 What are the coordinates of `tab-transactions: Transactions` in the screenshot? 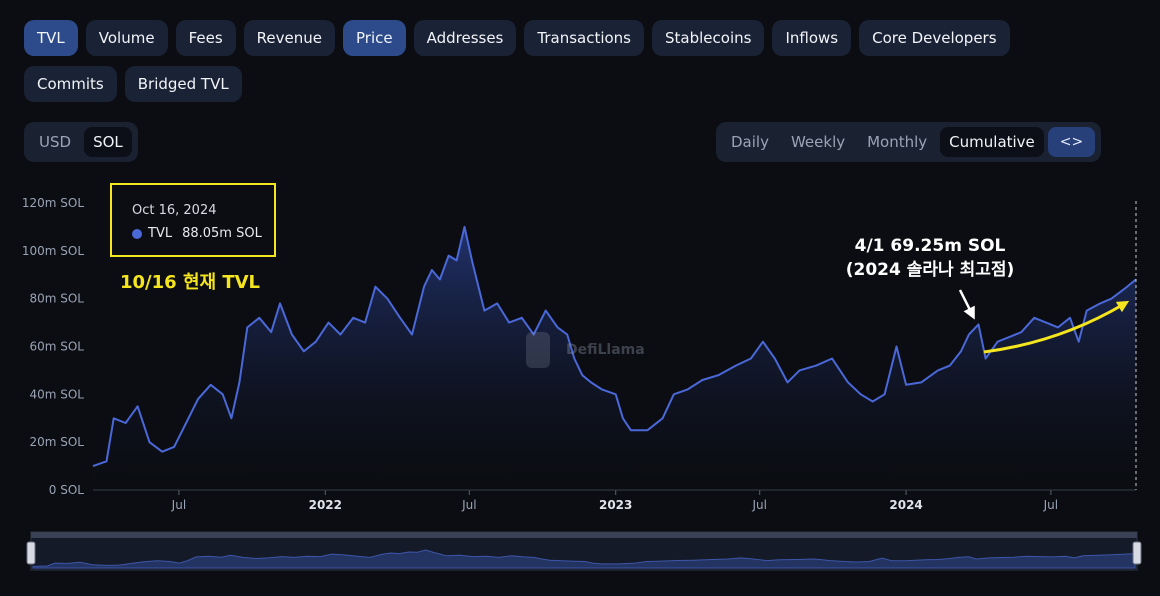 It's located at (584, 38).